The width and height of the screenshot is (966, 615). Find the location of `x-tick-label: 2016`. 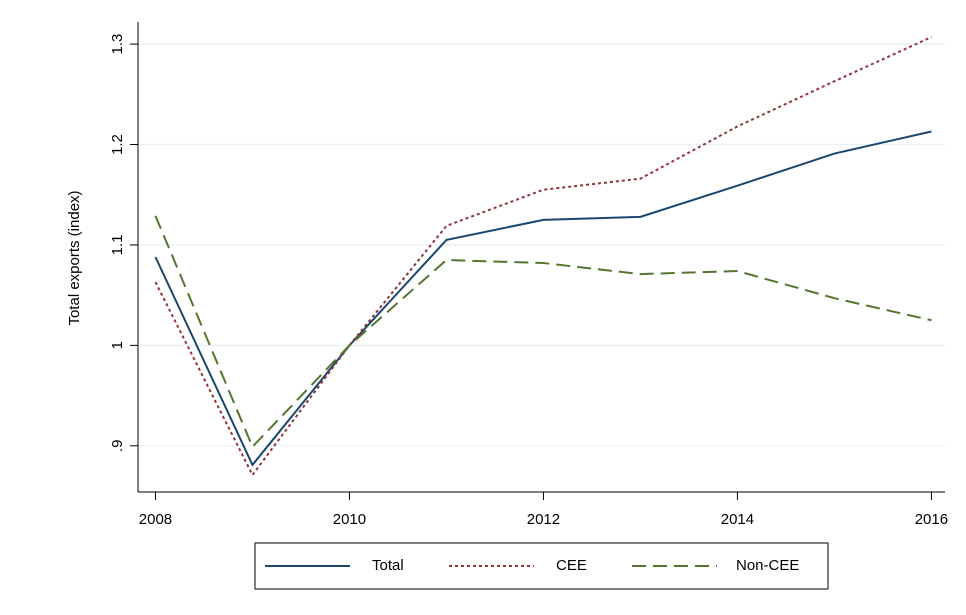

x-tick-label: 2016 is located at coordinates (931, 519).